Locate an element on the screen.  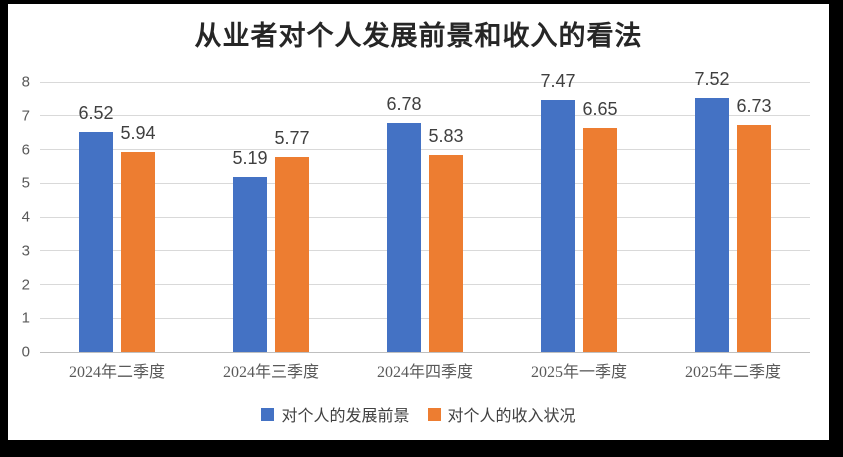
bar-development-prospects: 7.52 is located at coordinates (712, 211).